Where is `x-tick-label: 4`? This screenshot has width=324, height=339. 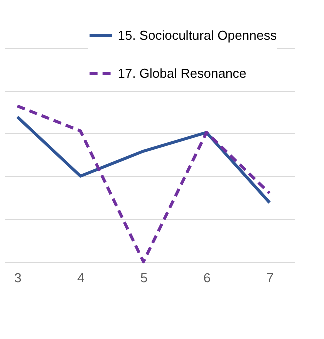
x-tick-label: 4 is located at coordinates (81, 278).